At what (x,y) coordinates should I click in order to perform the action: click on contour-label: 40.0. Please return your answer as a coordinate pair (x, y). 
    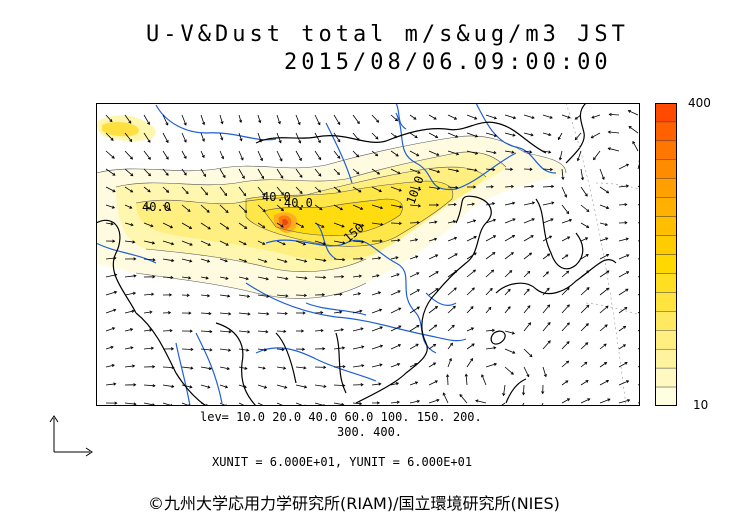
    Looking at the image, I should click on (156, 207).